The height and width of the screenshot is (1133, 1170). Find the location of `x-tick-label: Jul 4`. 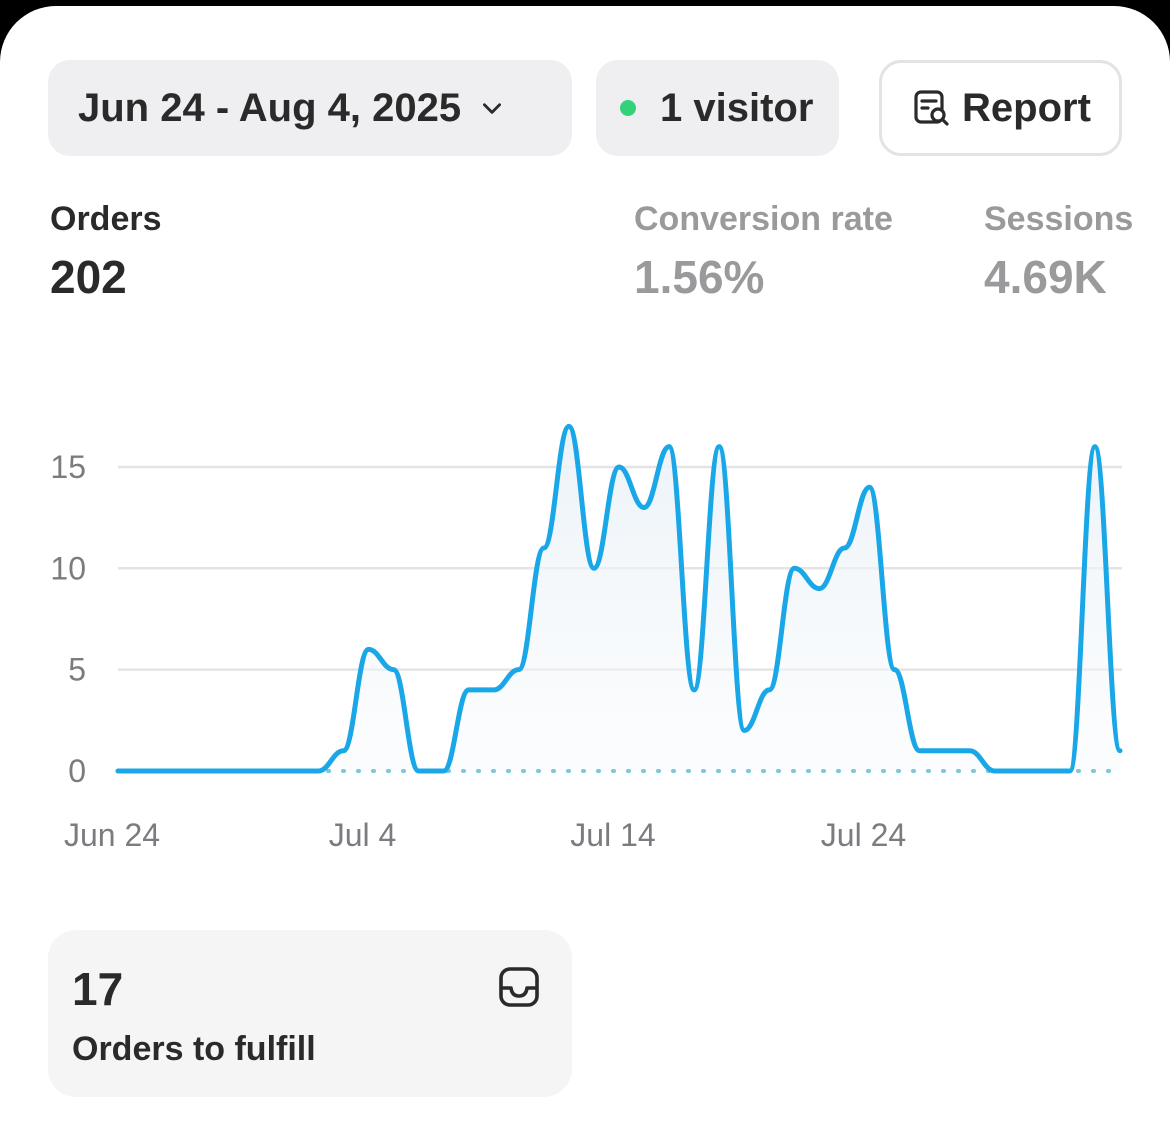

x-tick-label: Jul 4 is located at coordinates (363, 835).